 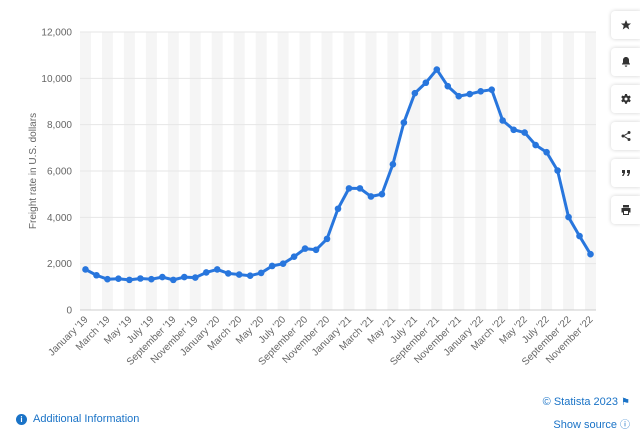 I want to click on share-button, so click(x=625, y=136).